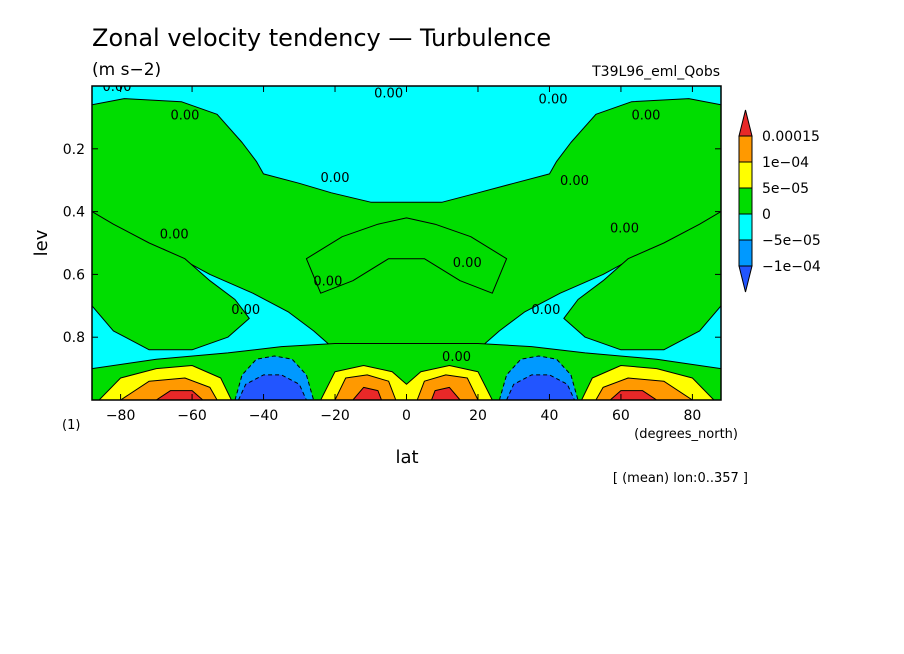 Image resolution: width=904 pixels, height=654 pixels. Describe the element at coordinates (406, 416) in the screenshot. I see `x-tick-label: 0` at that location.